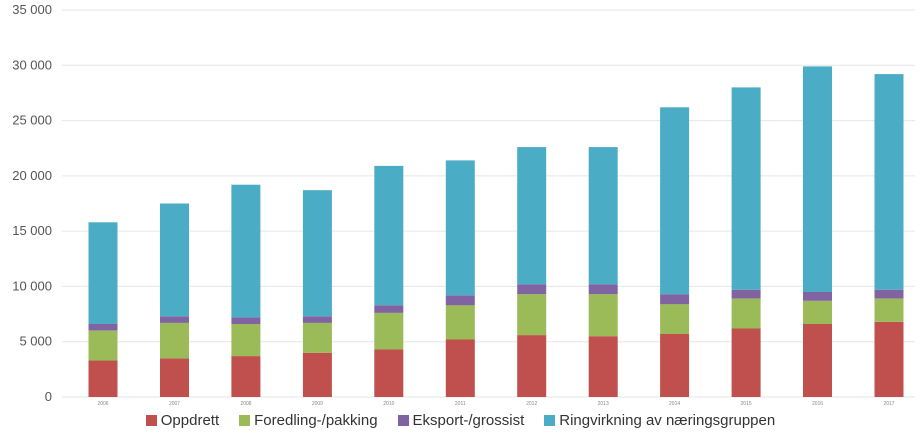  Describe the element at coordinates (245, 404) in the screenshot. I see `x-tick-label: 2008` at that location.